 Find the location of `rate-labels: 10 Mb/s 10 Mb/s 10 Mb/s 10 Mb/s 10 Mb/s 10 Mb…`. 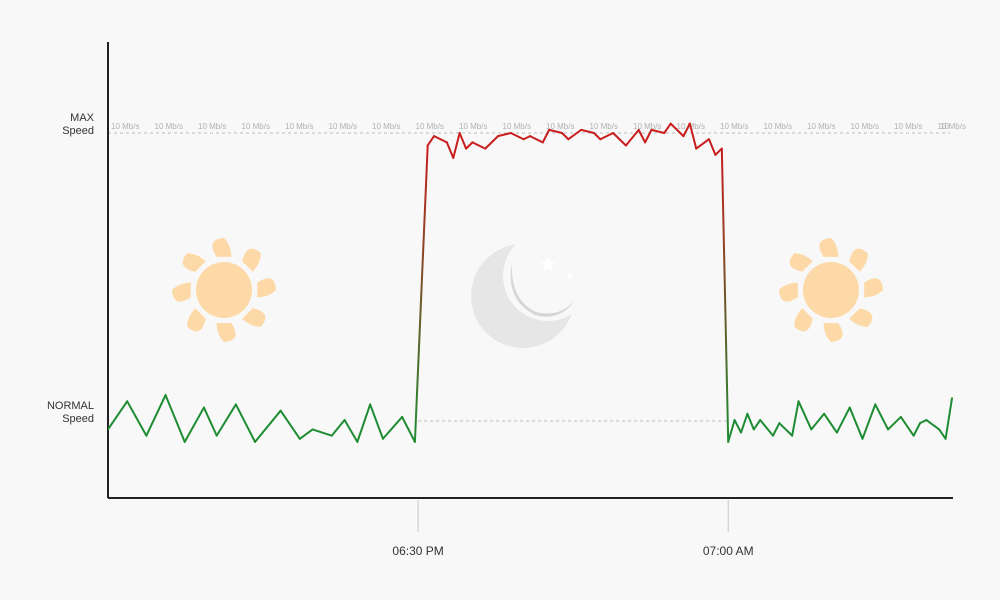

rate-labels: 10 Mb/s 10 Mb/s 10 Mb/s 10 Mb/s 10 Mb/s 10 Mb… is located at coordinates (538, 126).